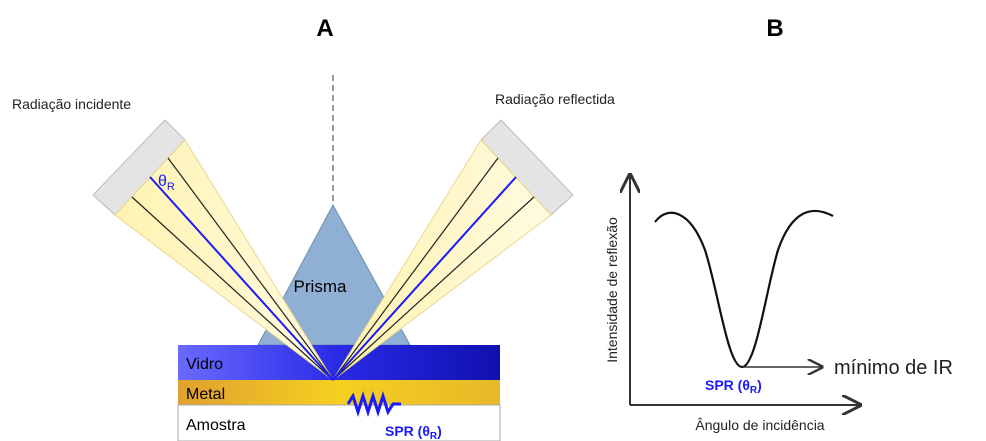  I want to click on layer-label: Metal, so click(205, 394).